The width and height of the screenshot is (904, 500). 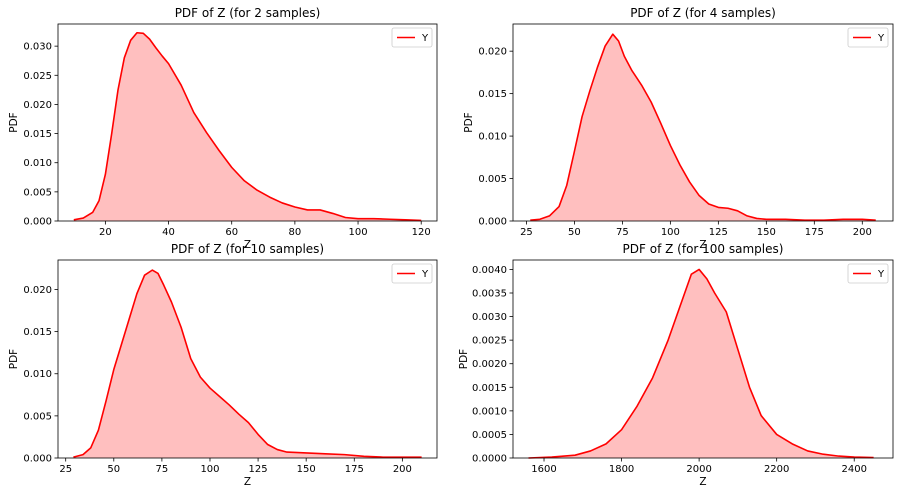 I want to click on y-tick-label: 0.0005, so click(x=489, y=435).